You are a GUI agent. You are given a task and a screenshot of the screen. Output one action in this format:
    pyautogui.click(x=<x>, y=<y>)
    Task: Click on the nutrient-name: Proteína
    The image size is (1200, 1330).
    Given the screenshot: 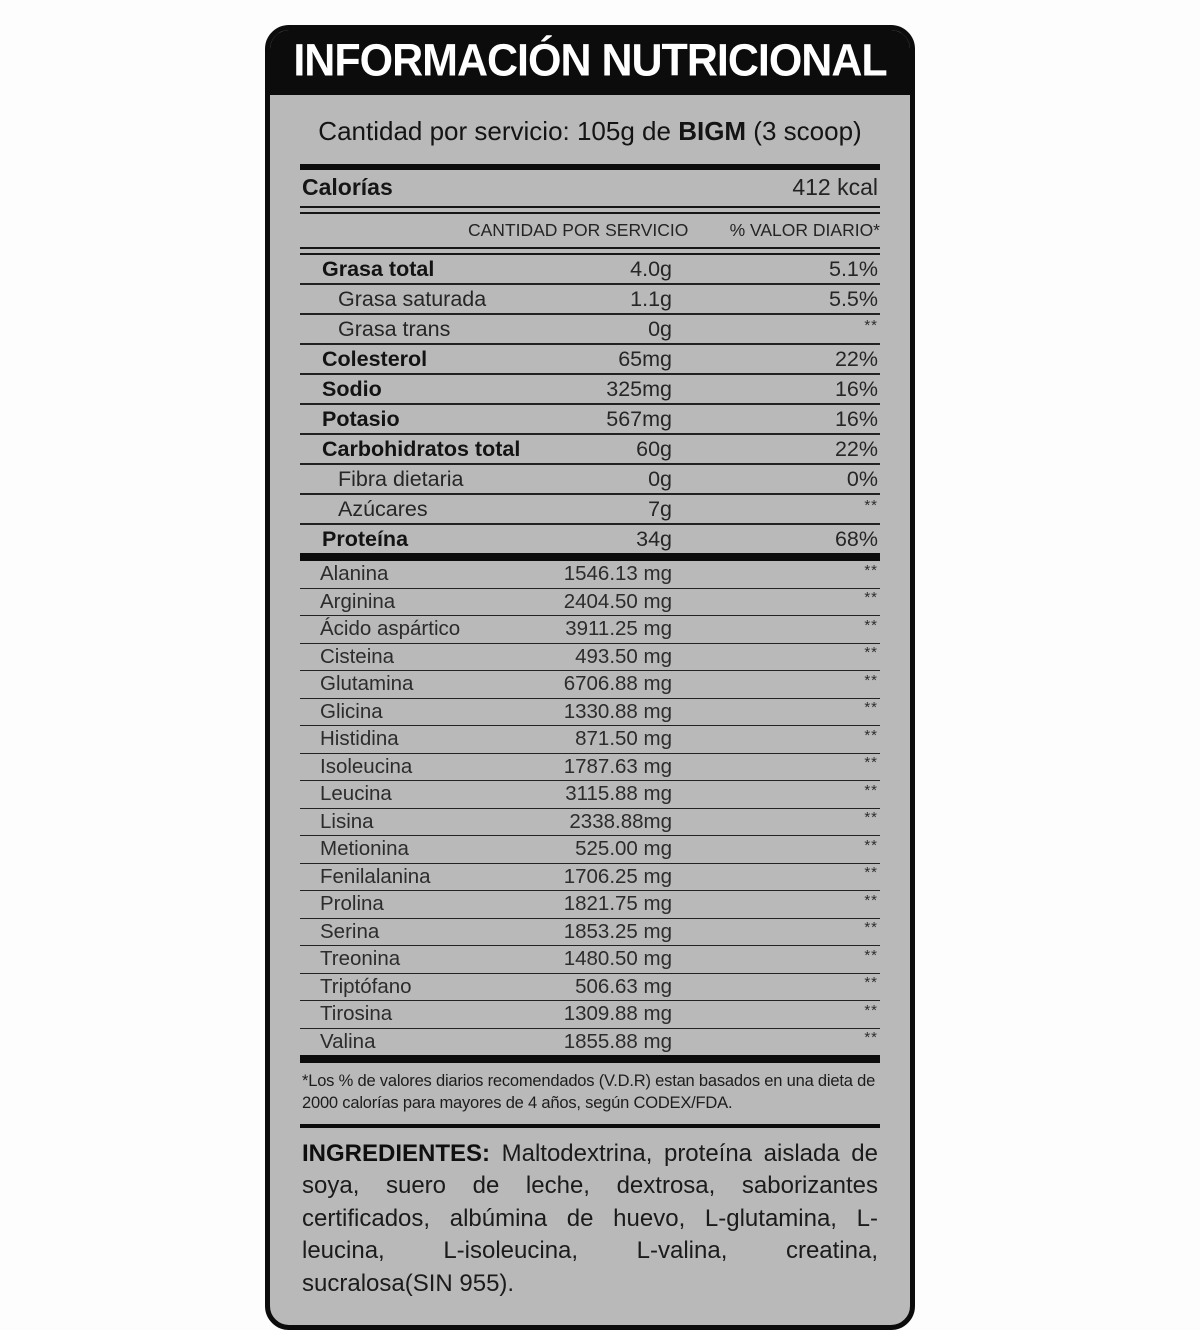 What is the action you would take?
    pyautogui.click(x=365, y=538)
    